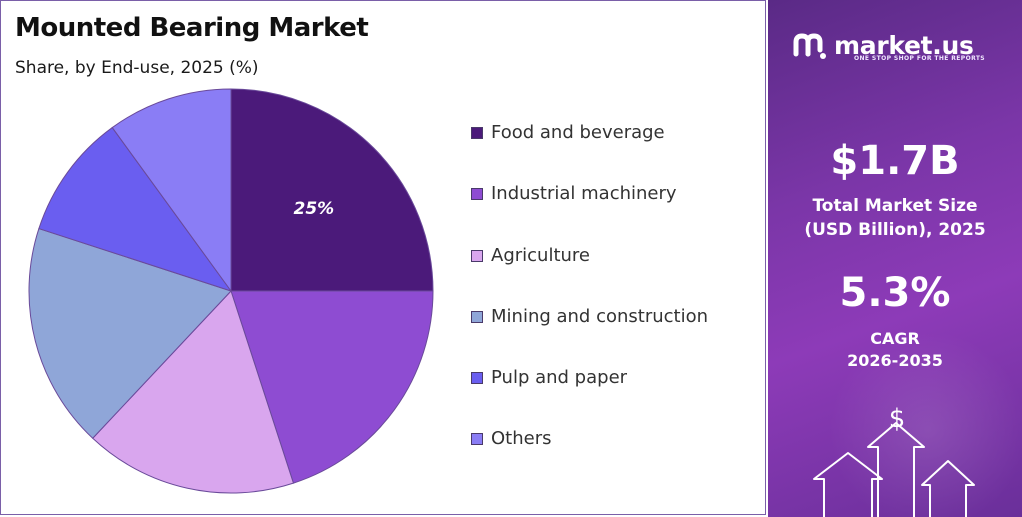  Describe the element at coordinates (895, 360) in the screenshot. I see `cagr-caption-line2: 2026-2035` at that location.